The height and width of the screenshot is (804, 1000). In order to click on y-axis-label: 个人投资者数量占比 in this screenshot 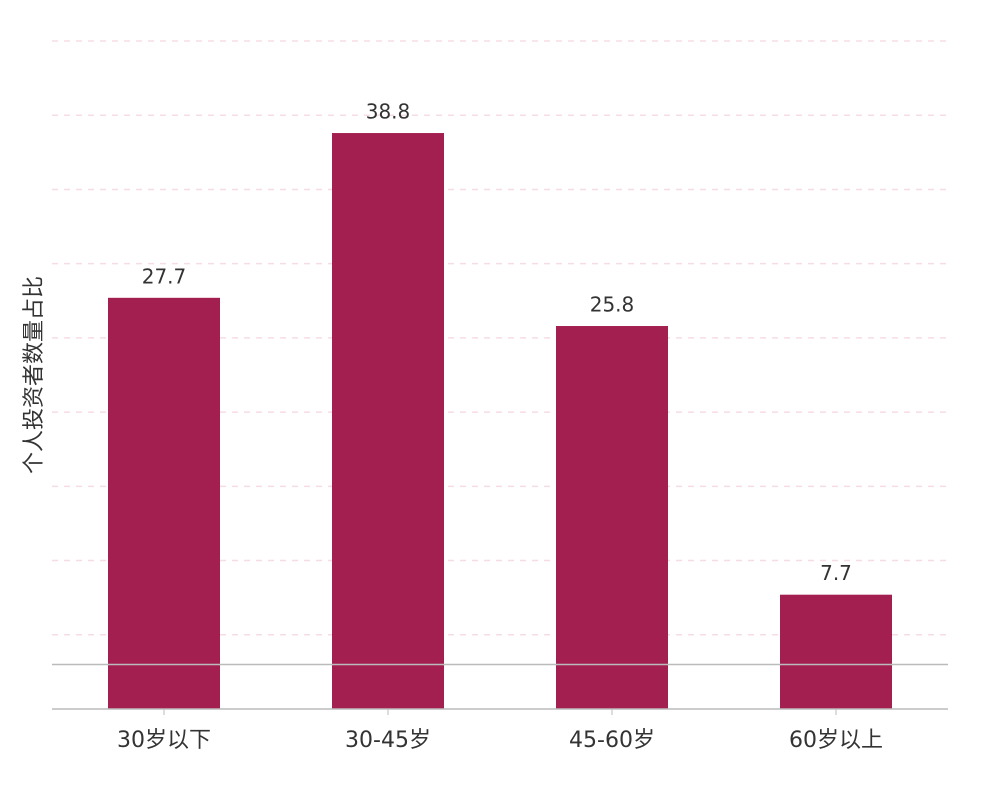, I will do `click(34, 375)`.